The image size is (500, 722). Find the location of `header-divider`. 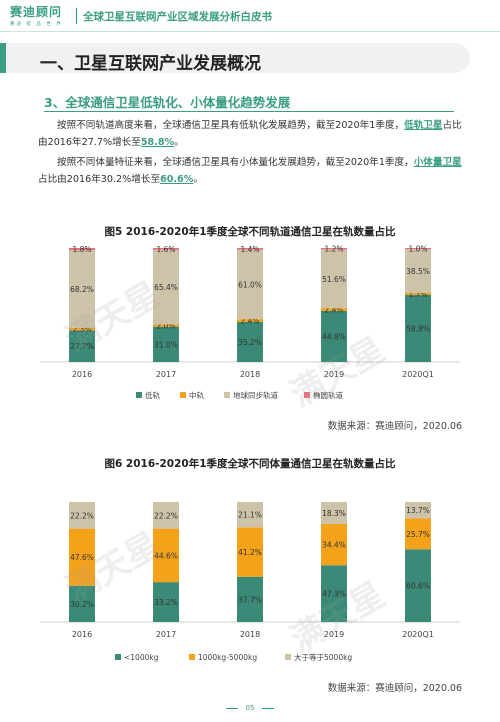

header-divider is located at coordinates (76, 16).